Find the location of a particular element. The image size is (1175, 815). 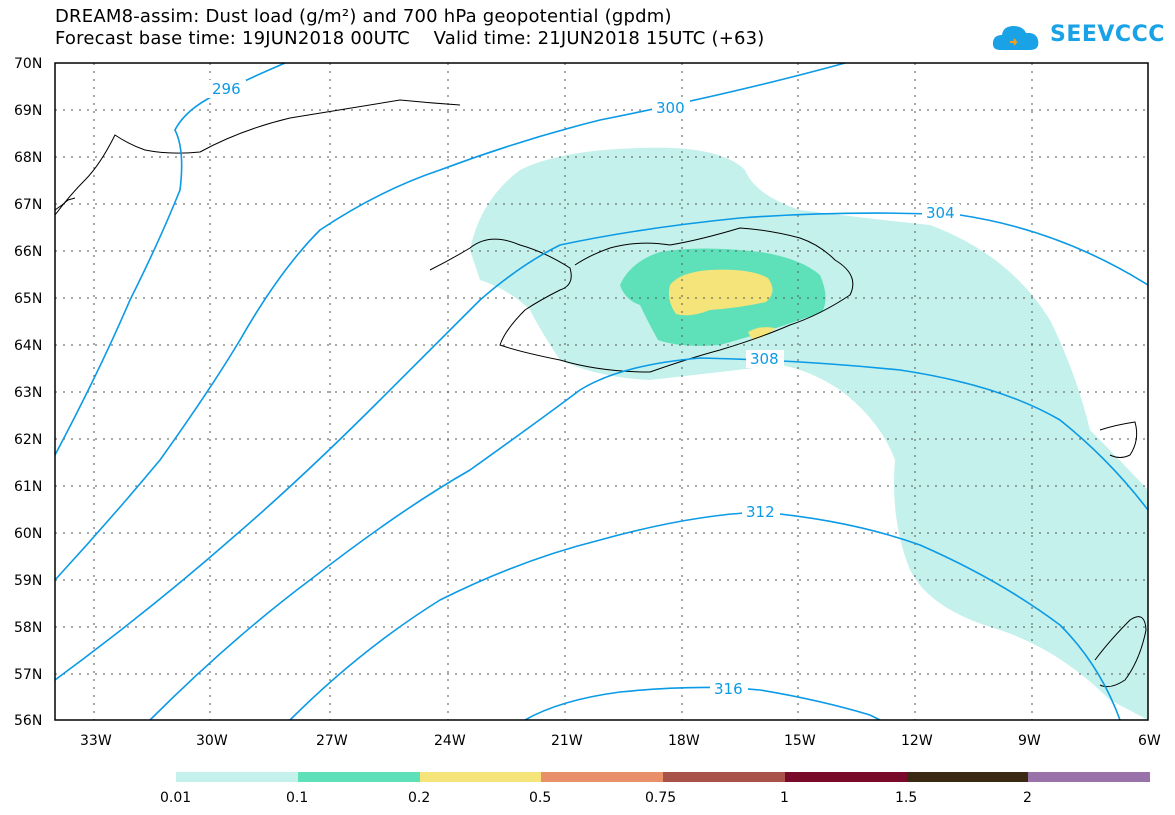

lat-label: 64N is located at coordinates (28, 346).